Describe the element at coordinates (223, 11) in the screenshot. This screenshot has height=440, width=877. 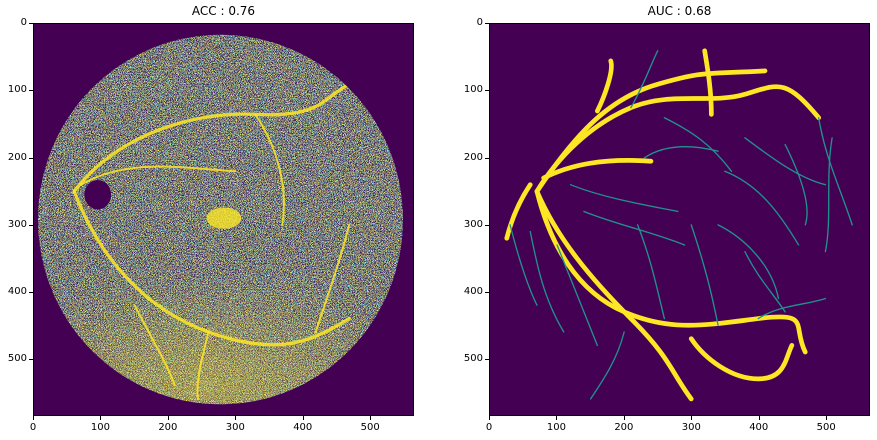
I see `left-panel-title: ACC : 0.76` at that location.